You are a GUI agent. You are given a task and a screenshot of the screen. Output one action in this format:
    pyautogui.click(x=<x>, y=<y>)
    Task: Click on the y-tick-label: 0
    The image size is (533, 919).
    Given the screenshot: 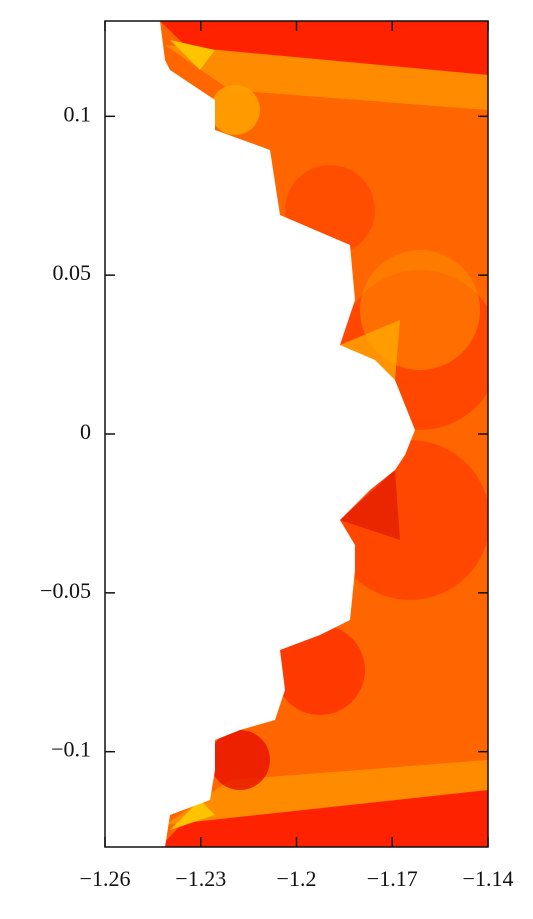 What is the action you would take?
    pyautogui.click(x=85, y=431)
    